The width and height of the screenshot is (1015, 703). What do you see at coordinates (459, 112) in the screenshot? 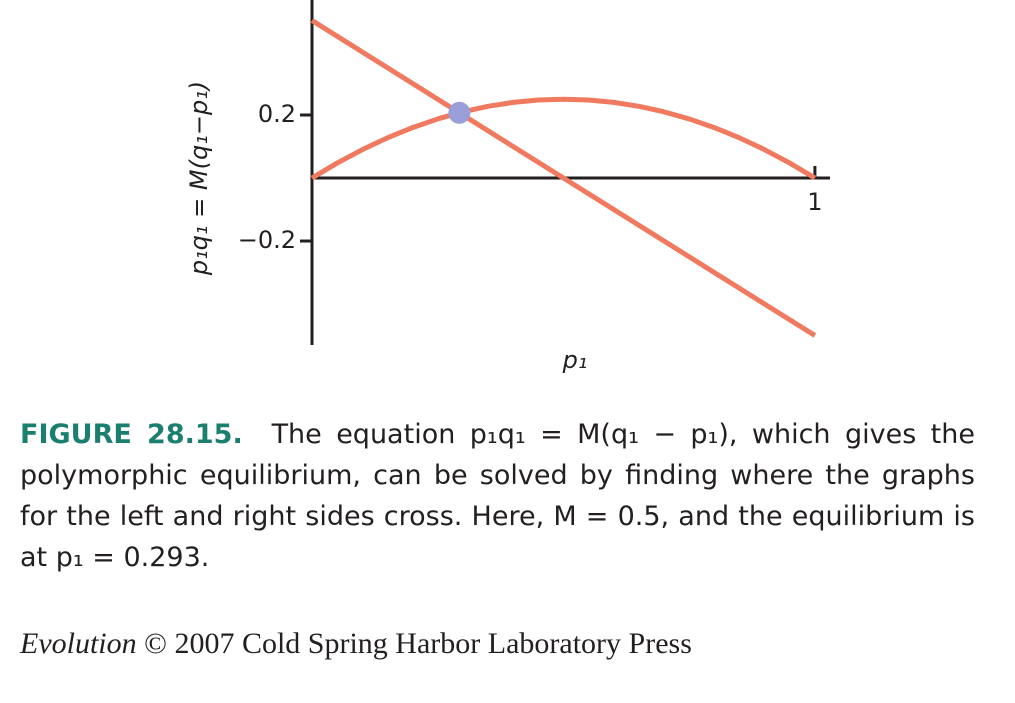
I see `equilibrium-point` at bounding box center [459, 112].